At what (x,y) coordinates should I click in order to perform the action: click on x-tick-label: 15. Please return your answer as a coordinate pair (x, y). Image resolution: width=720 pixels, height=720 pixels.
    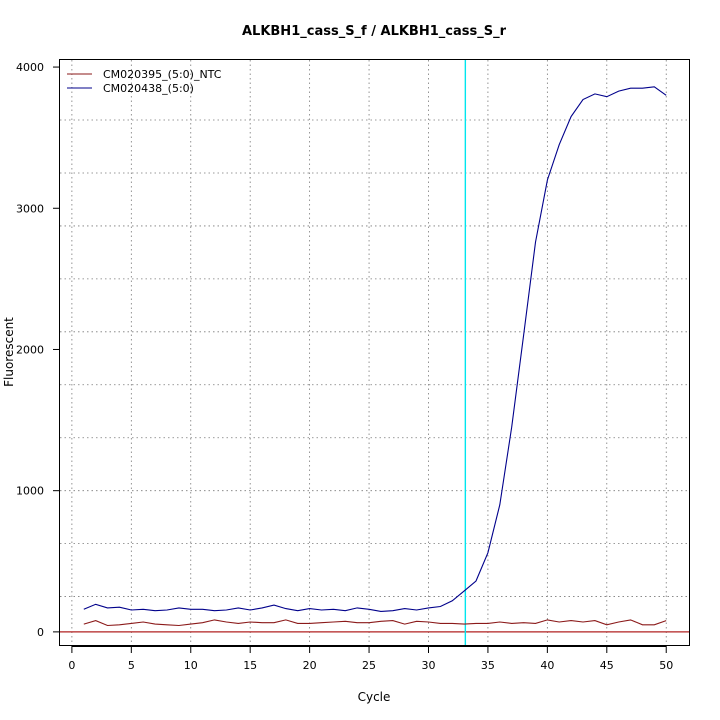
    Looking at the image, I should click on (250, 665).